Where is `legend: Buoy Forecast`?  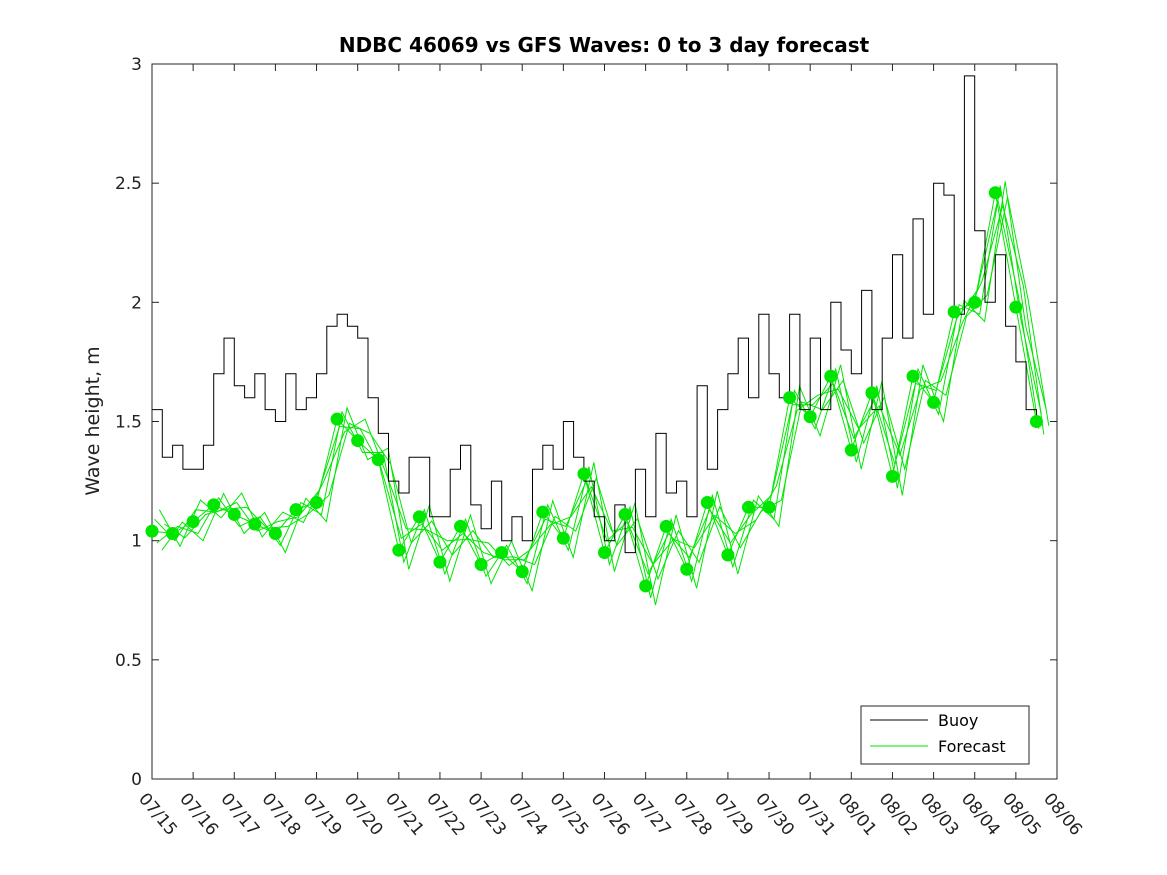
legend: Buoy Forecast is located at coordinates (945, 735).